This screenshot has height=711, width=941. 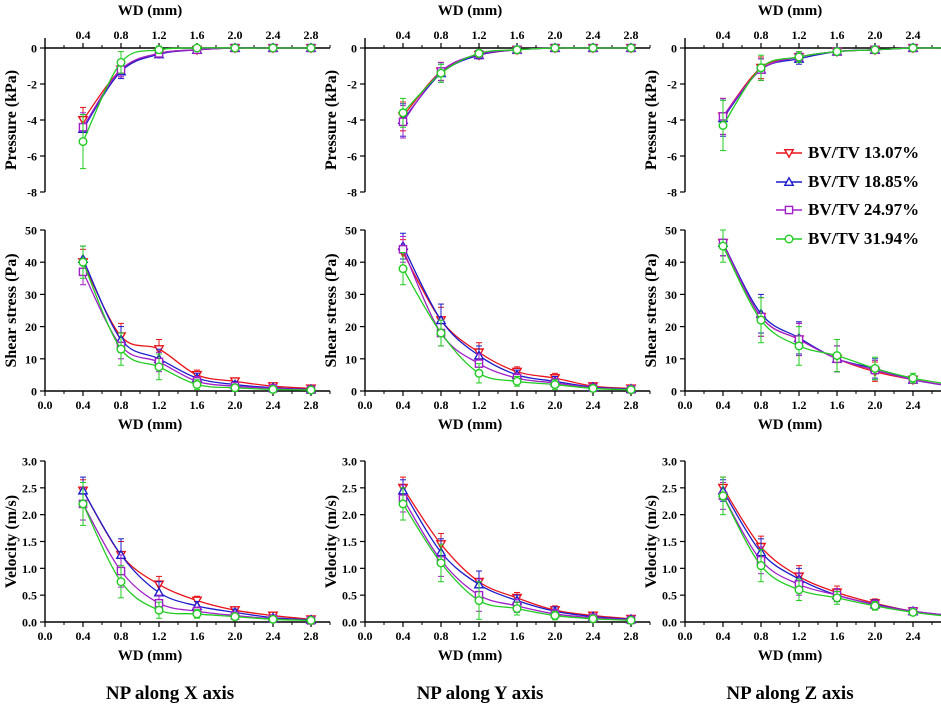 What do you see at coordinates (29, 462) in the screenshot?
I see `y-tick-label: 3.0` at bounding box center [29, 462].